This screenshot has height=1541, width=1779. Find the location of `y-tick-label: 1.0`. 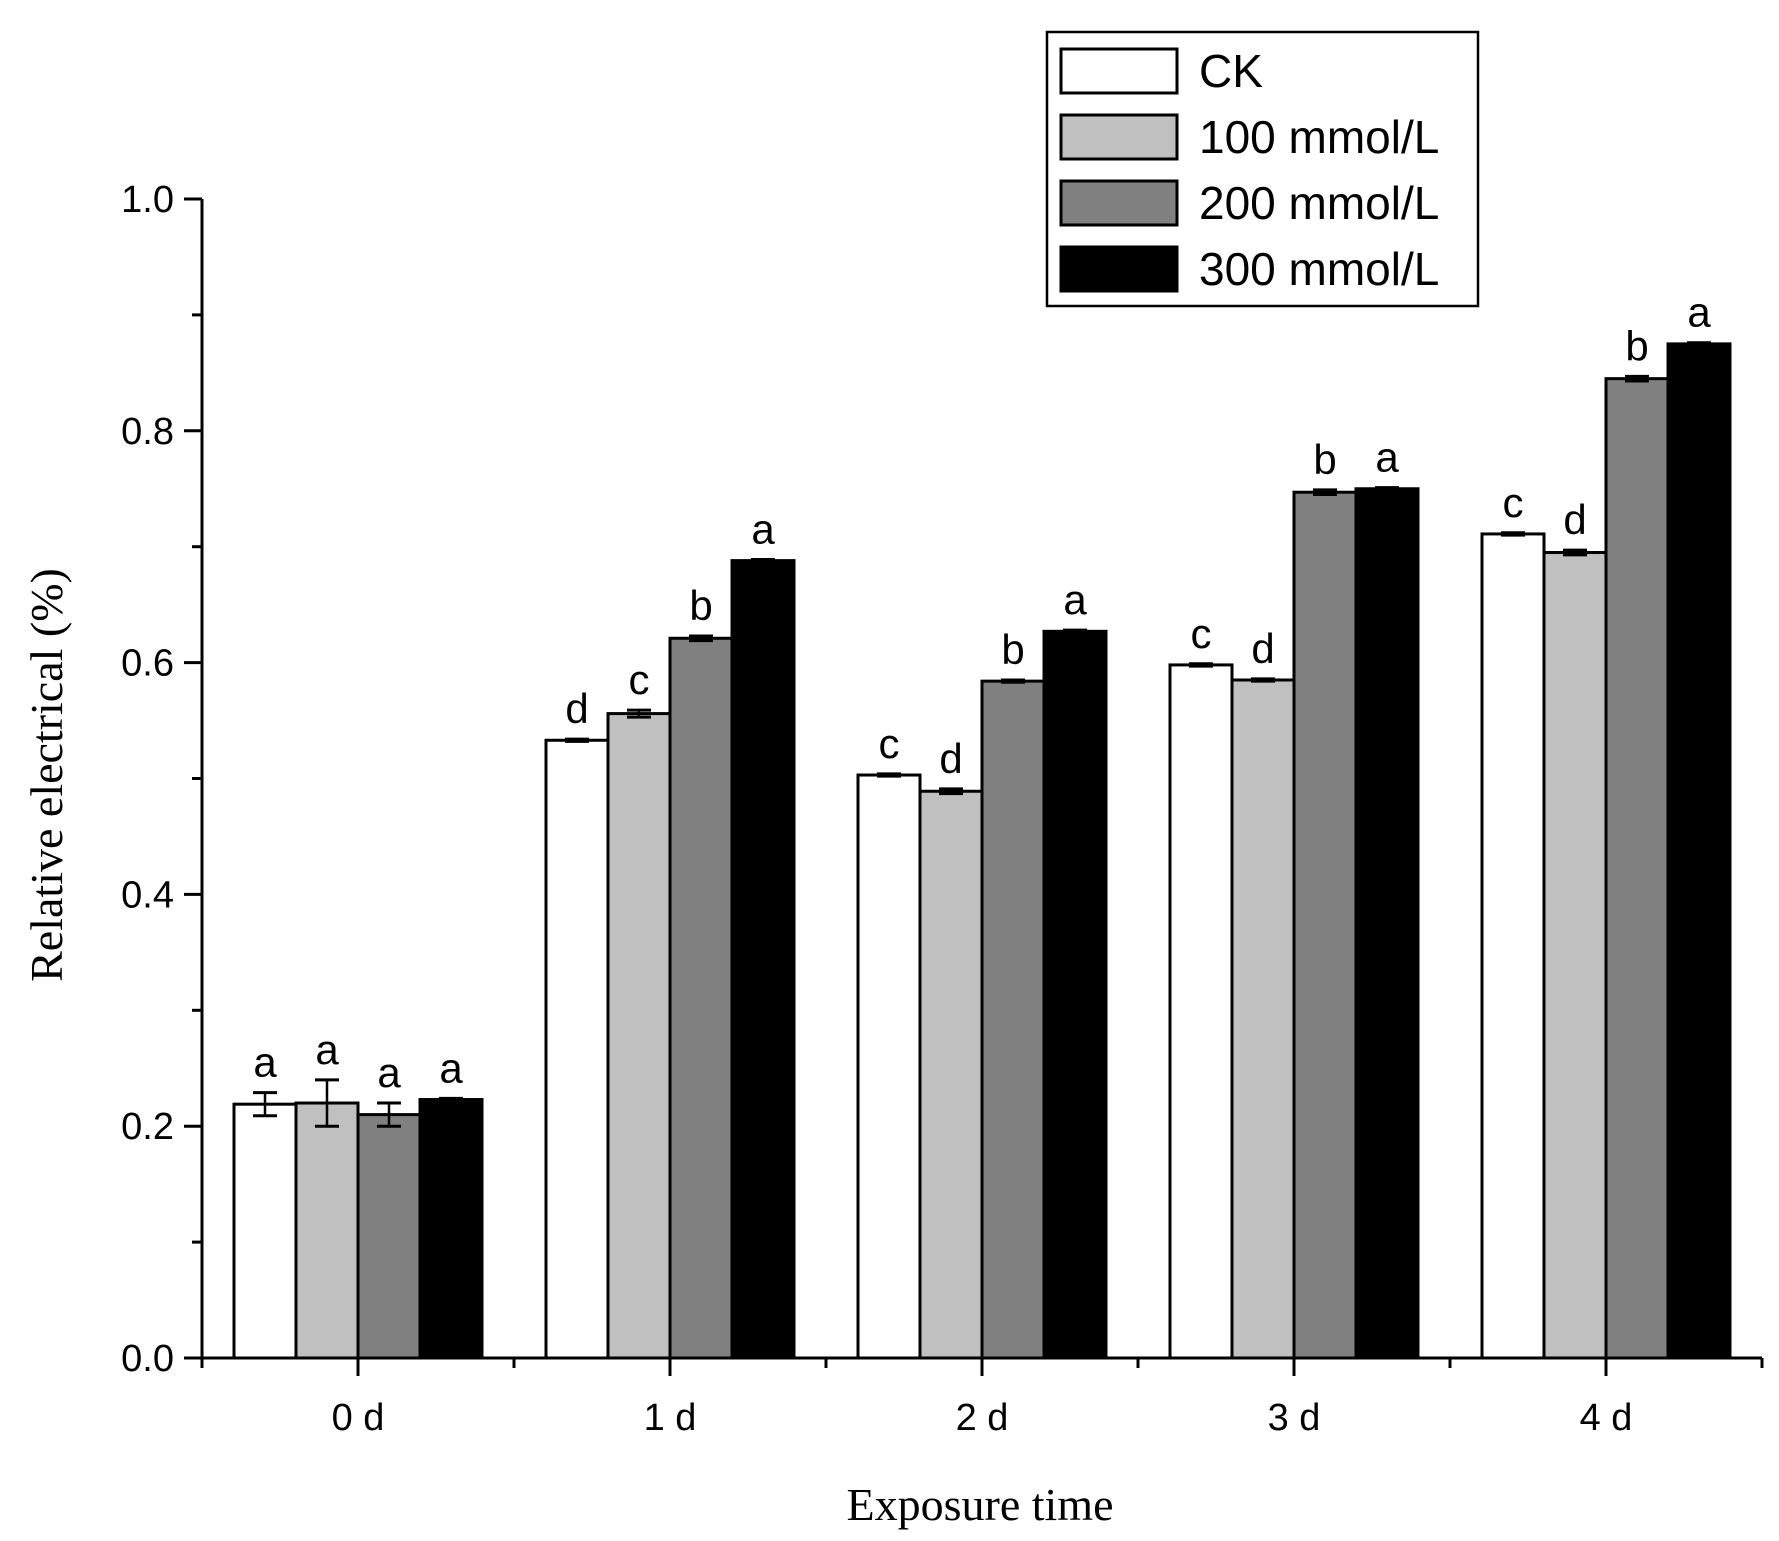

y-tick-label: 1.0 is located at coordinates (147, 200).